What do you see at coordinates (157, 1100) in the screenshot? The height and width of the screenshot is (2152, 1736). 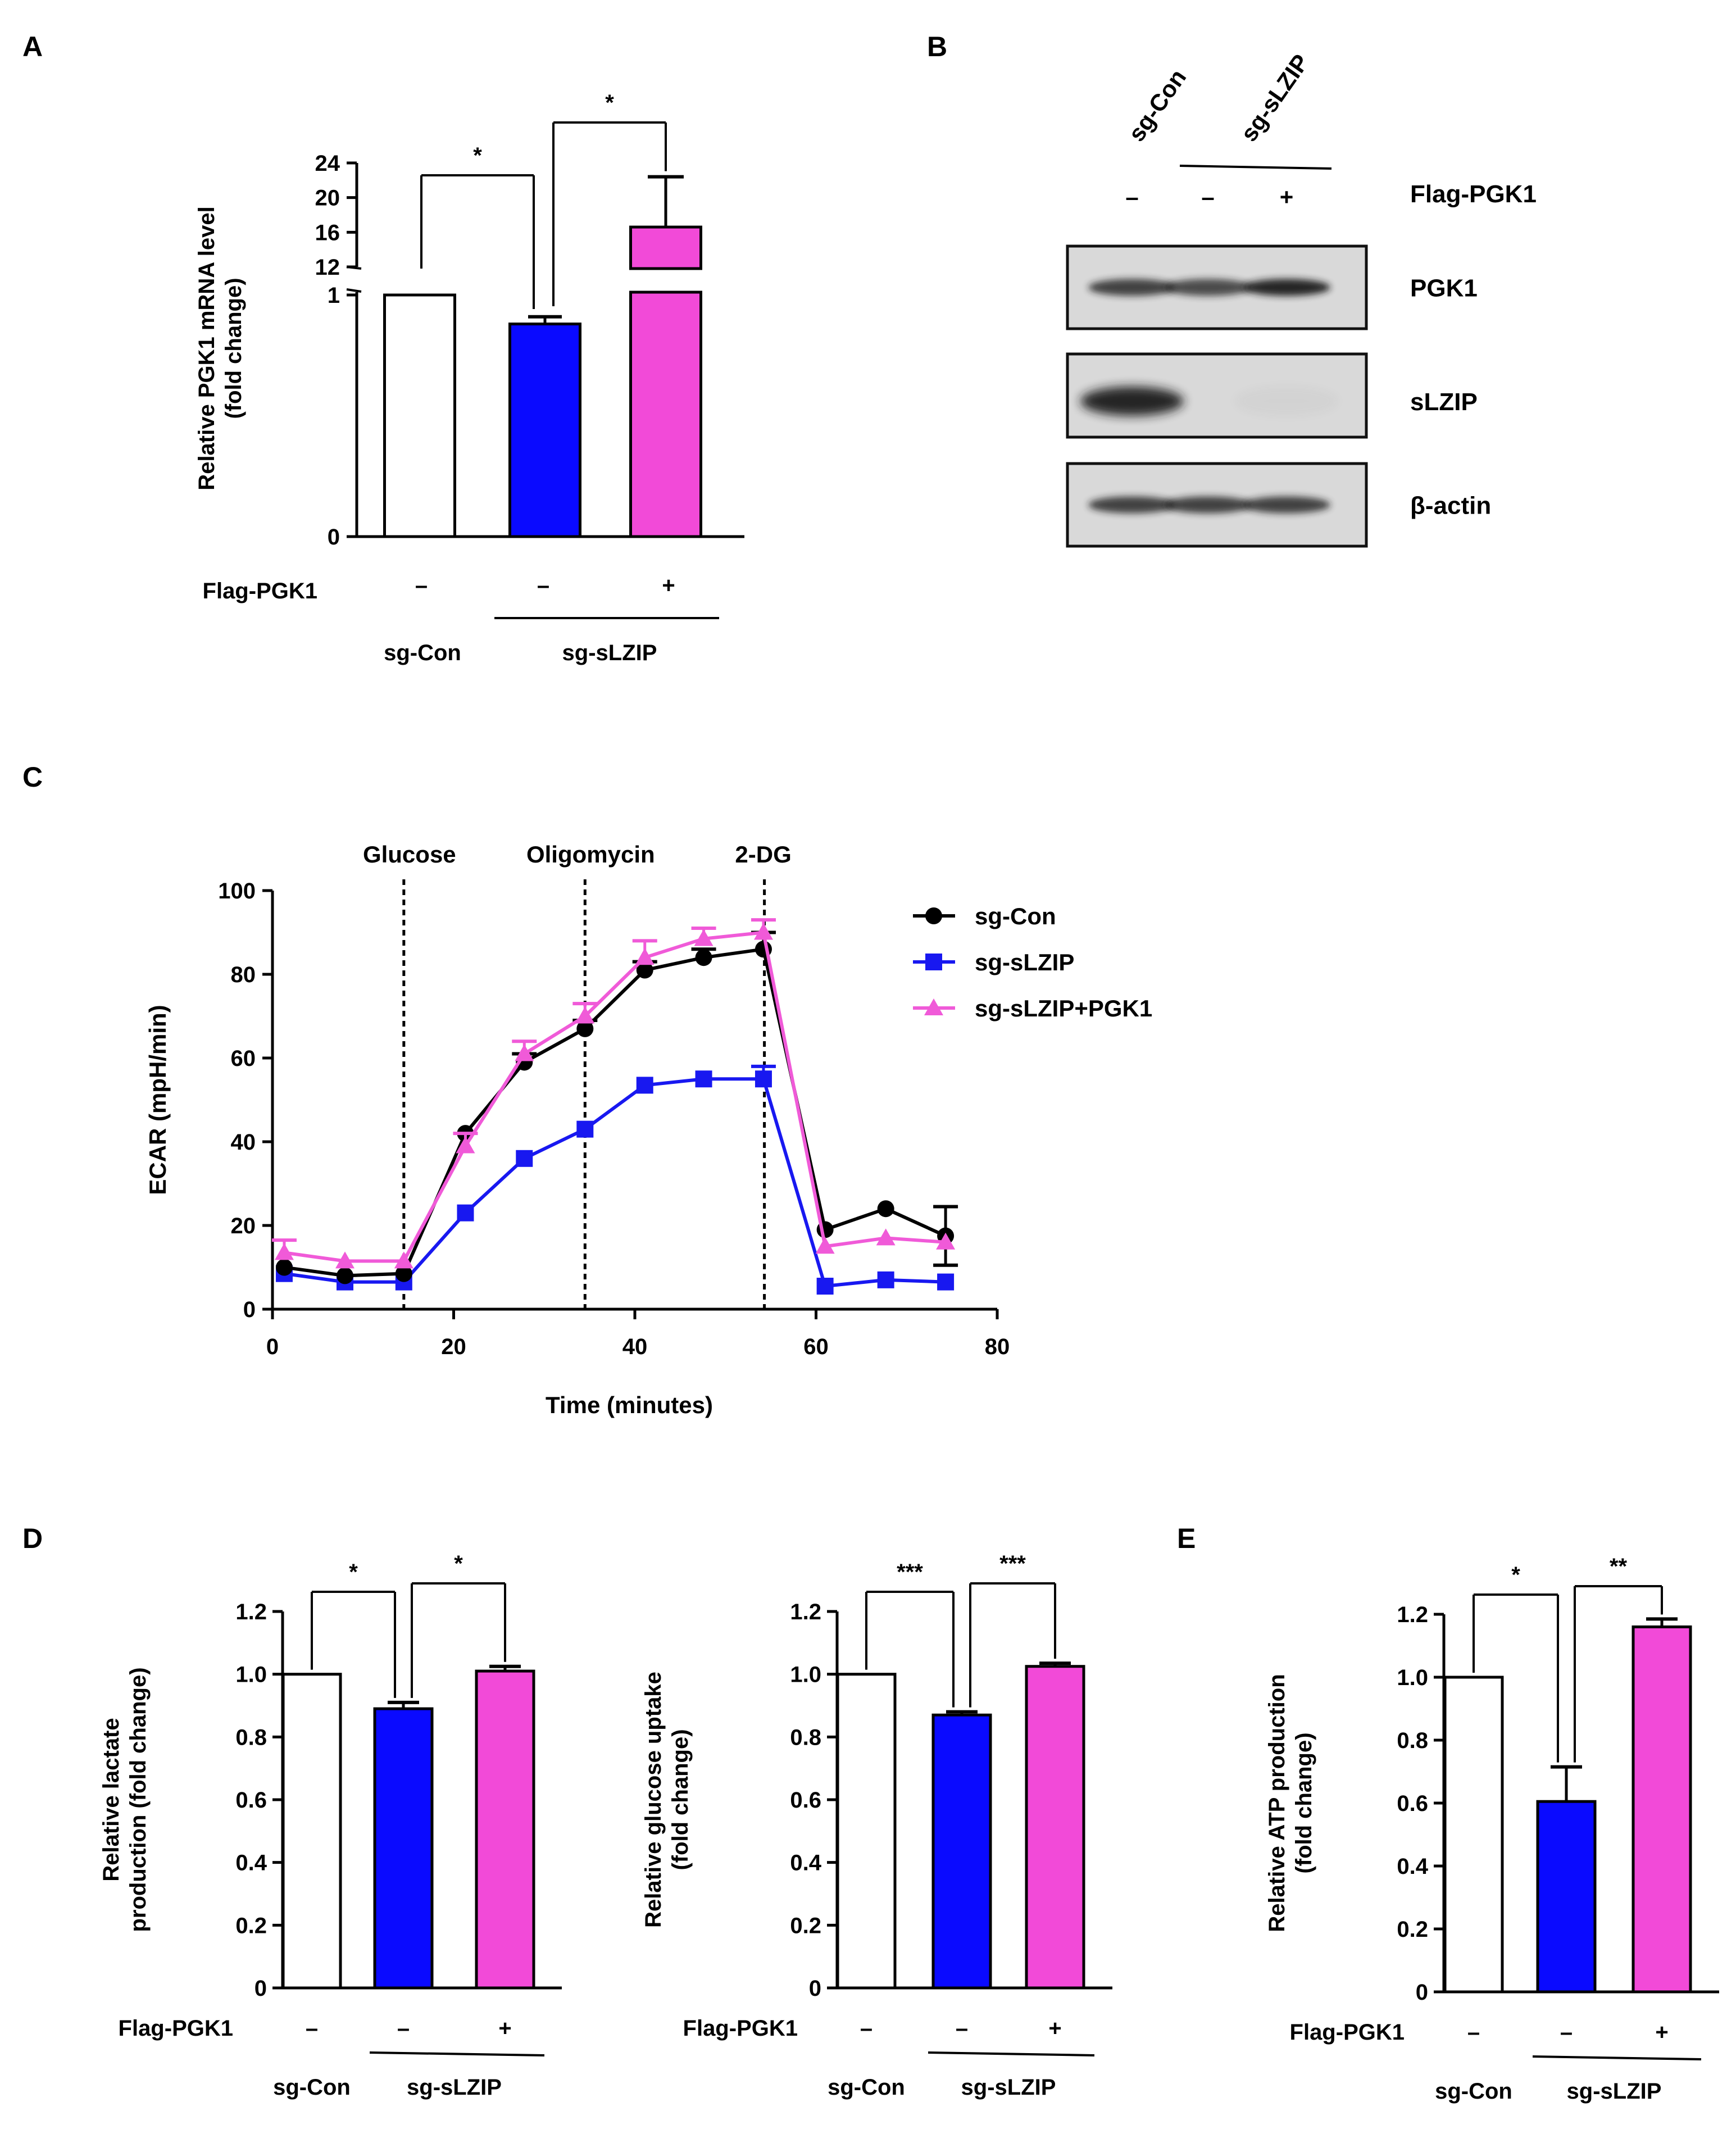 I see `y-axis-label: ECAR (mpH/min)` at bounding box center [157, 1100].